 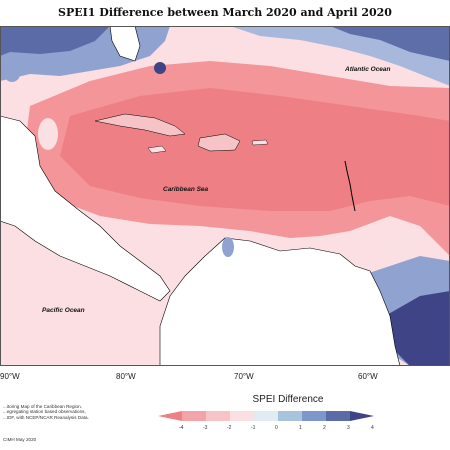 What do you see at coordinates (348, 428) in the screenshot?
I see `legend-tick-label: 3` at bounding box center [348, 428].